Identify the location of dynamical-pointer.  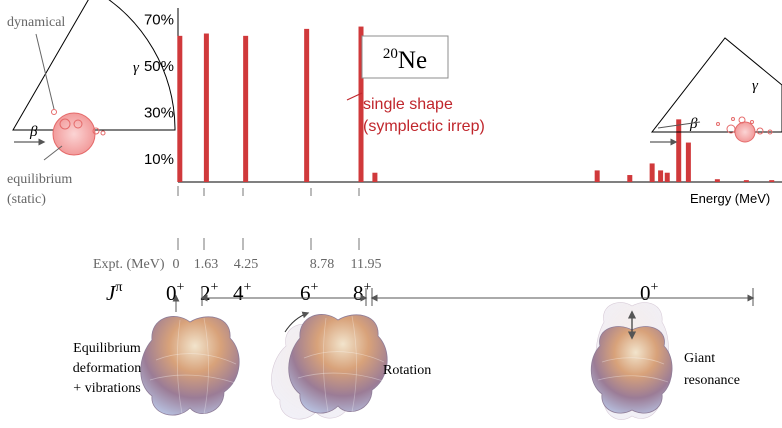
(45, 71).